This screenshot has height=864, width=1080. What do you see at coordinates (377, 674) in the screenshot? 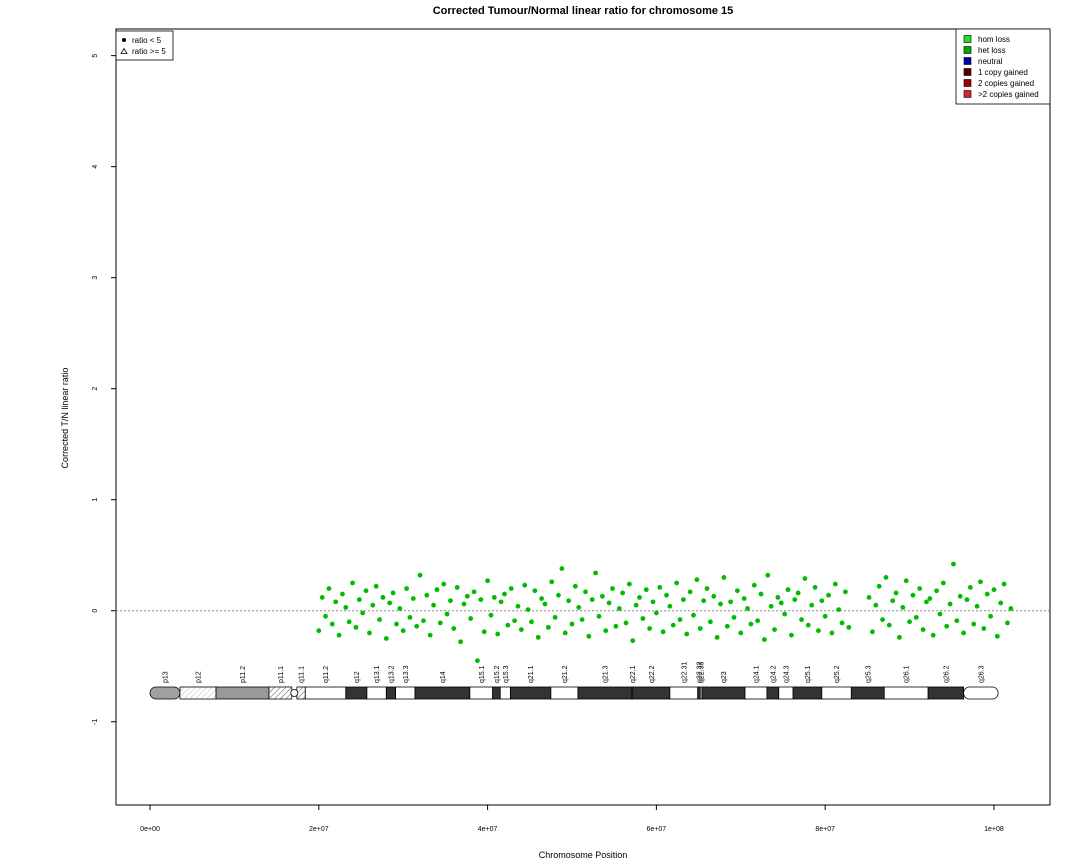
I see `band-label: q13.1` at bounding box center [377, 674].